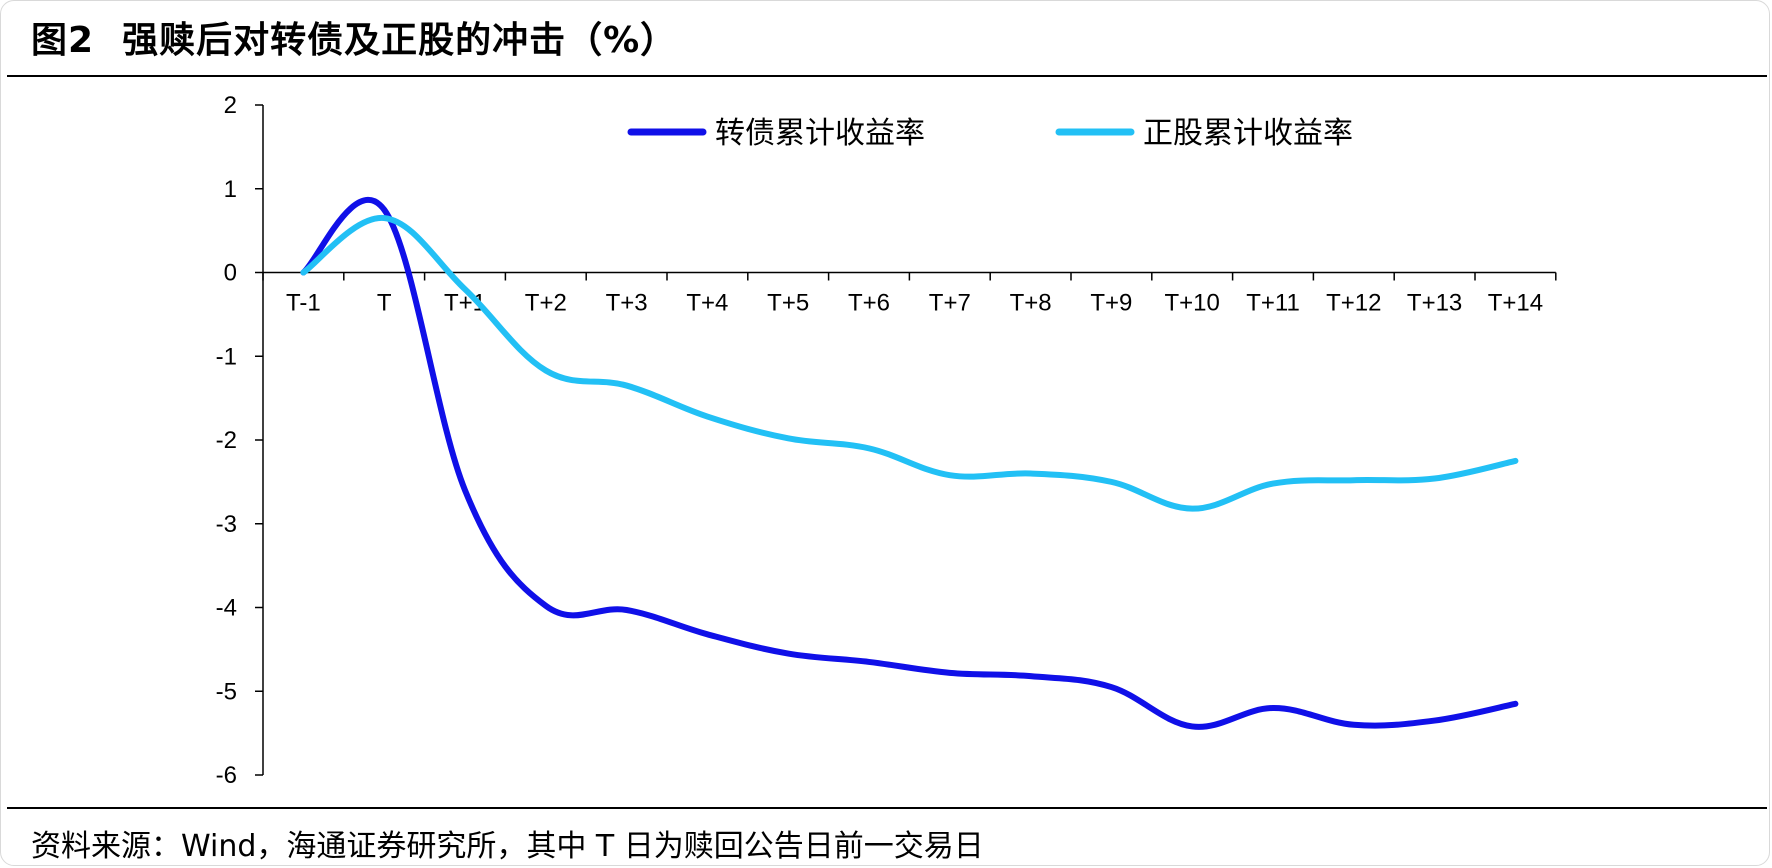 The width and height of the screenshot is (1772, 868). Describe the element at coordinates (230, 189) in the screenshot. I see `y-tick-label: 1` at that location.